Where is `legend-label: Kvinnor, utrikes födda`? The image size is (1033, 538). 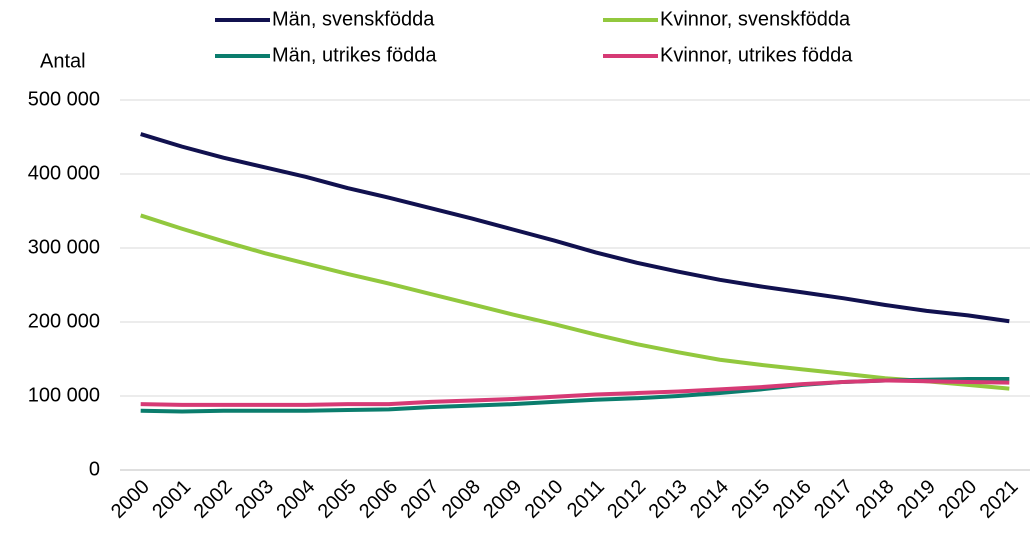
legend-label: Kvinnor, utrikes födda is located at coordinates (756, 55).